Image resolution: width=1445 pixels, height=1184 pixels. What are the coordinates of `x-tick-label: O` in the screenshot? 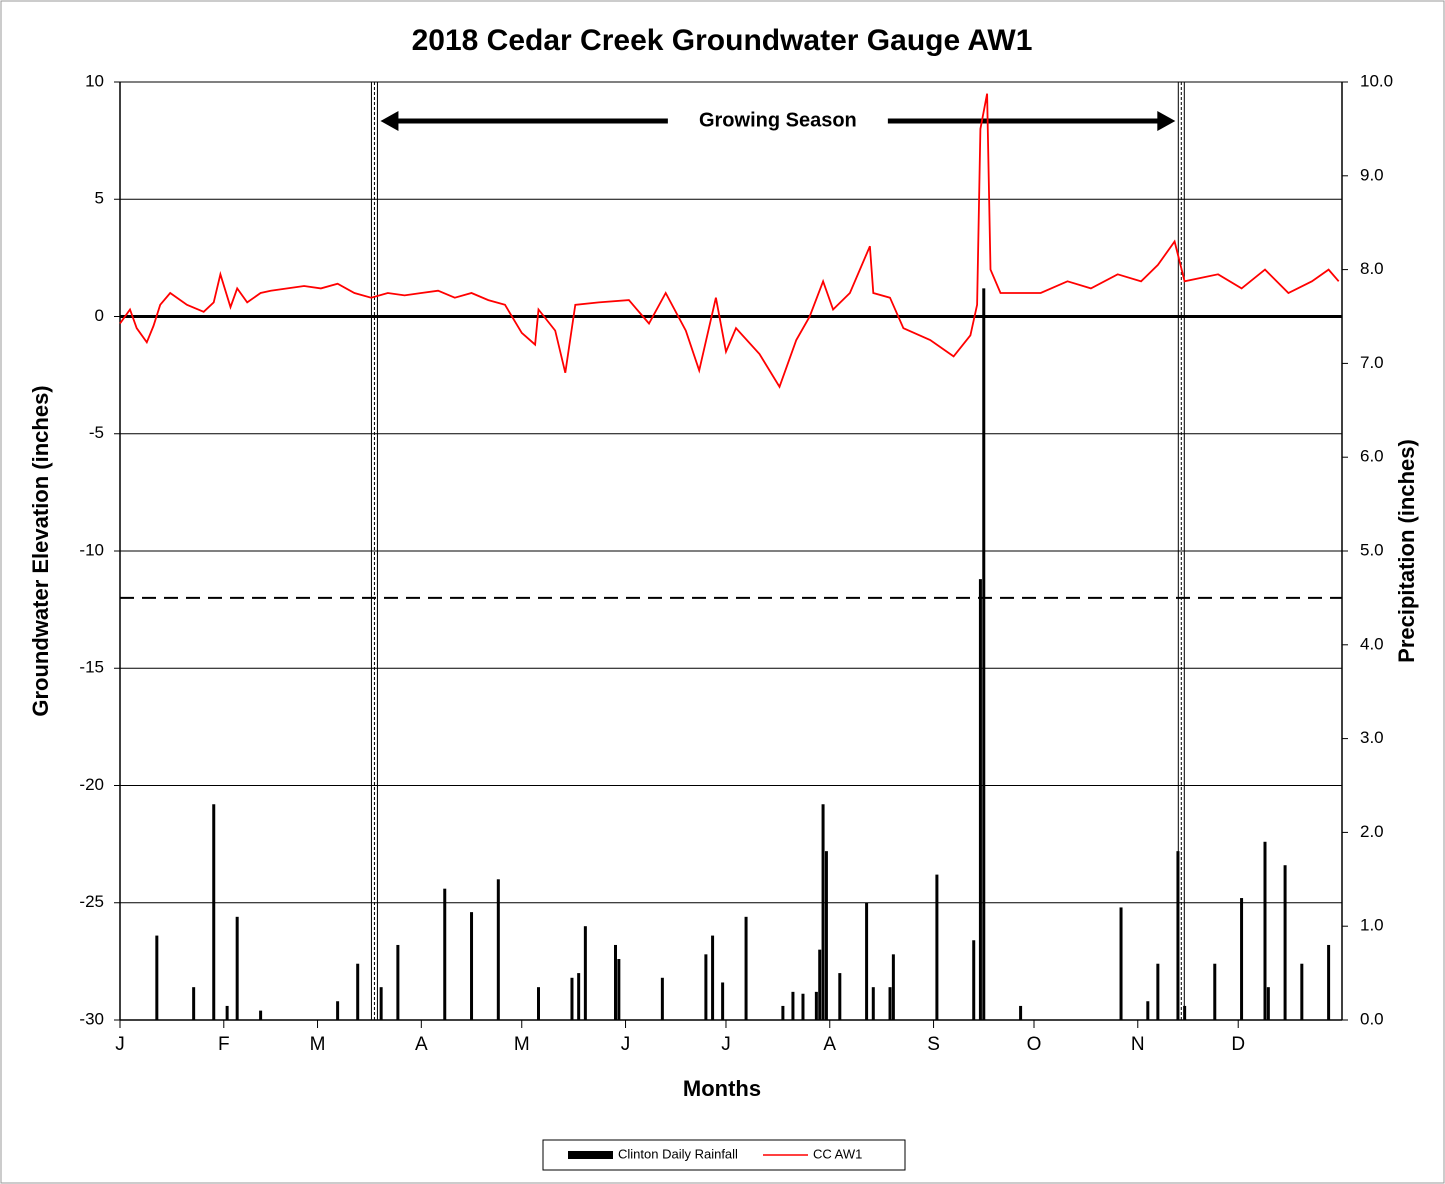 It's located at (1034, 1044).